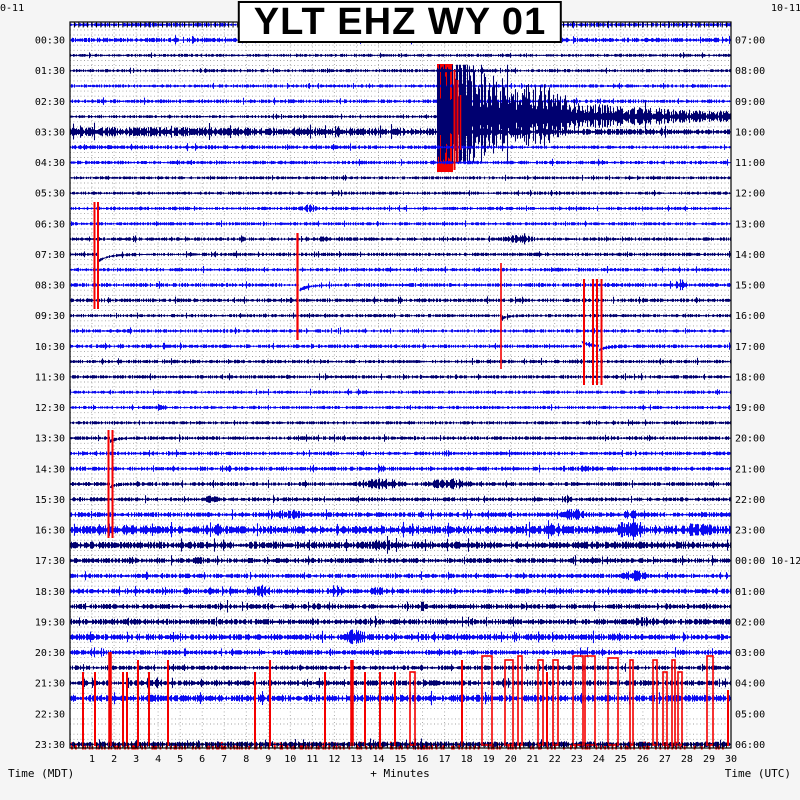 This screenshot has height=800, width=800. Describe the element at coordinates (665, 759) in the screenshot. I see `minute-label: 27` at that location.